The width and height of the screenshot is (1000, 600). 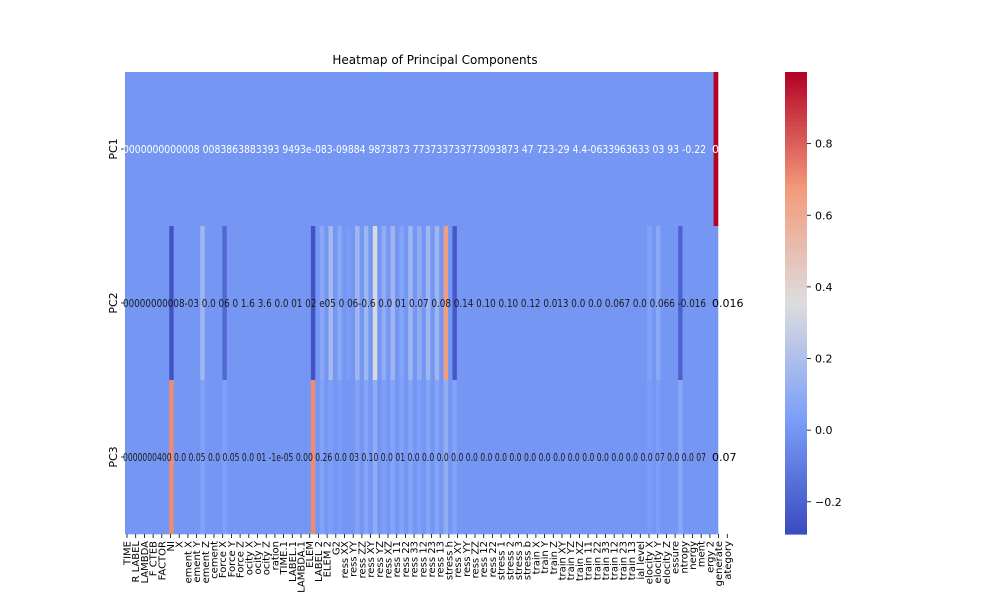 I want to click on column-label: FACTOR, so click(x=162, y=560).